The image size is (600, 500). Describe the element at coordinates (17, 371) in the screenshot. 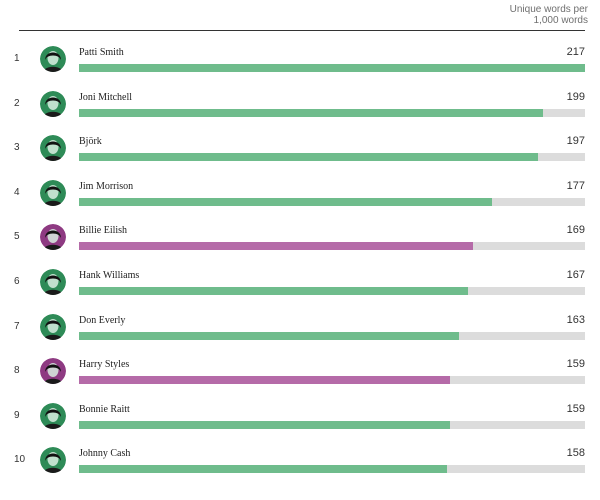

I see `rank-label: 8` at that location.